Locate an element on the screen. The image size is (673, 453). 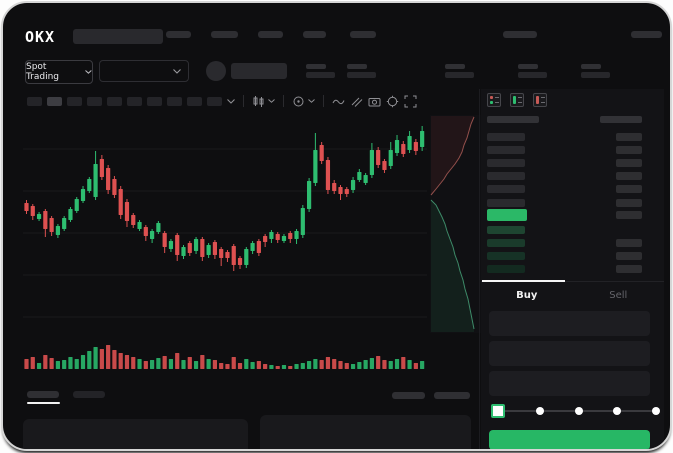
price-column-header-skeleton is located at coordinates (513, 119).